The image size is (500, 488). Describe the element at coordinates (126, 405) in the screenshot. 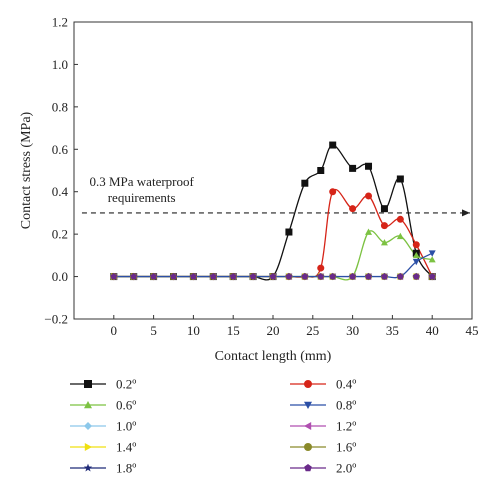

I see `legend-label: 0.6º` at that location.